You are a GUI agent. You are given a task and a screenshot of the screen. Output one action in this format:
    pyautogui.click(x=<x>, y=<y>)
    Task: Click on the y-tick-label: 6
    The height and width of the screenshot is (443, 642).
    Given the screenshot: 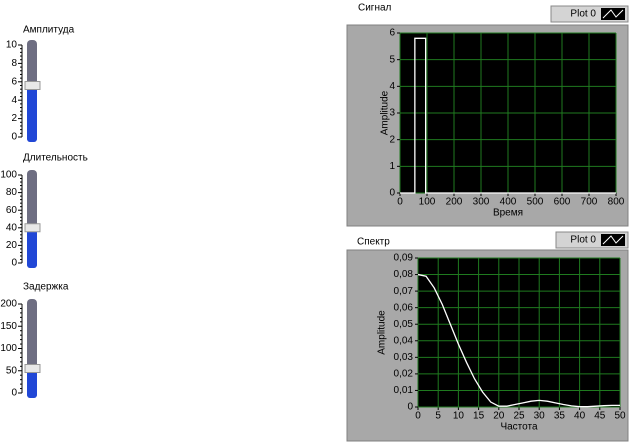 What is the action you would take?
    pyautogui.click(x=392, y=33)
    